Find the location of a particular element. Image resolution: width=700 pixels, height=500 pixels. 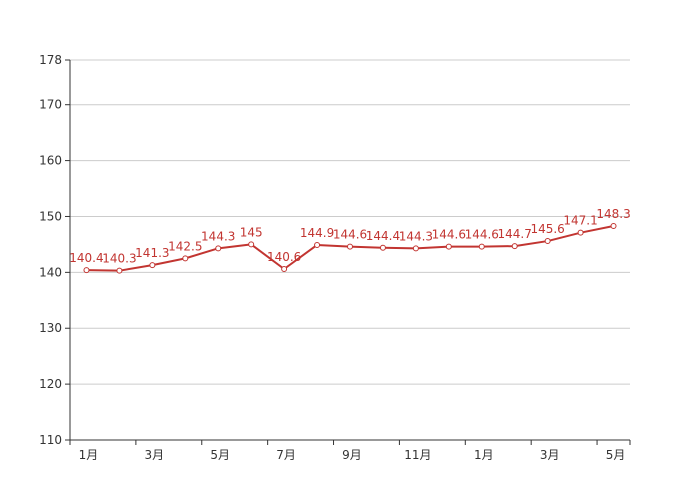

data-label: 144.7 is located at coordinates (515, 234).